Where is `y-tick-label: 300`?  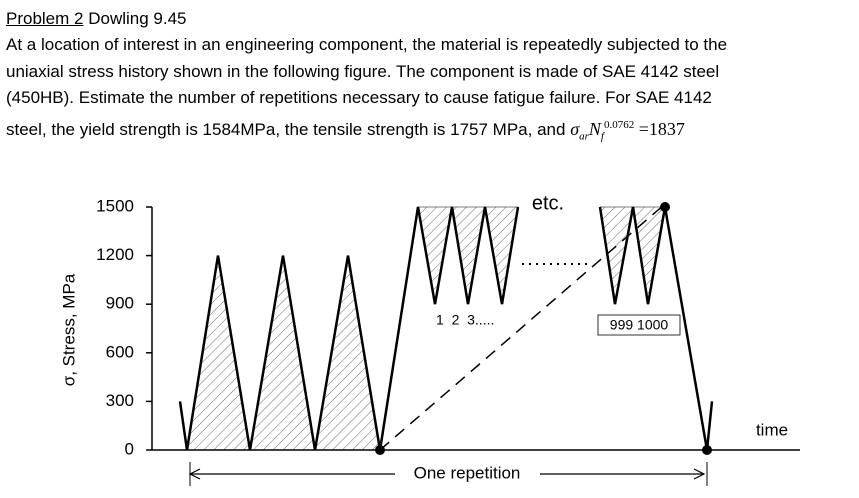
y-tick-label: 300 is located at coordinates (120, 400).